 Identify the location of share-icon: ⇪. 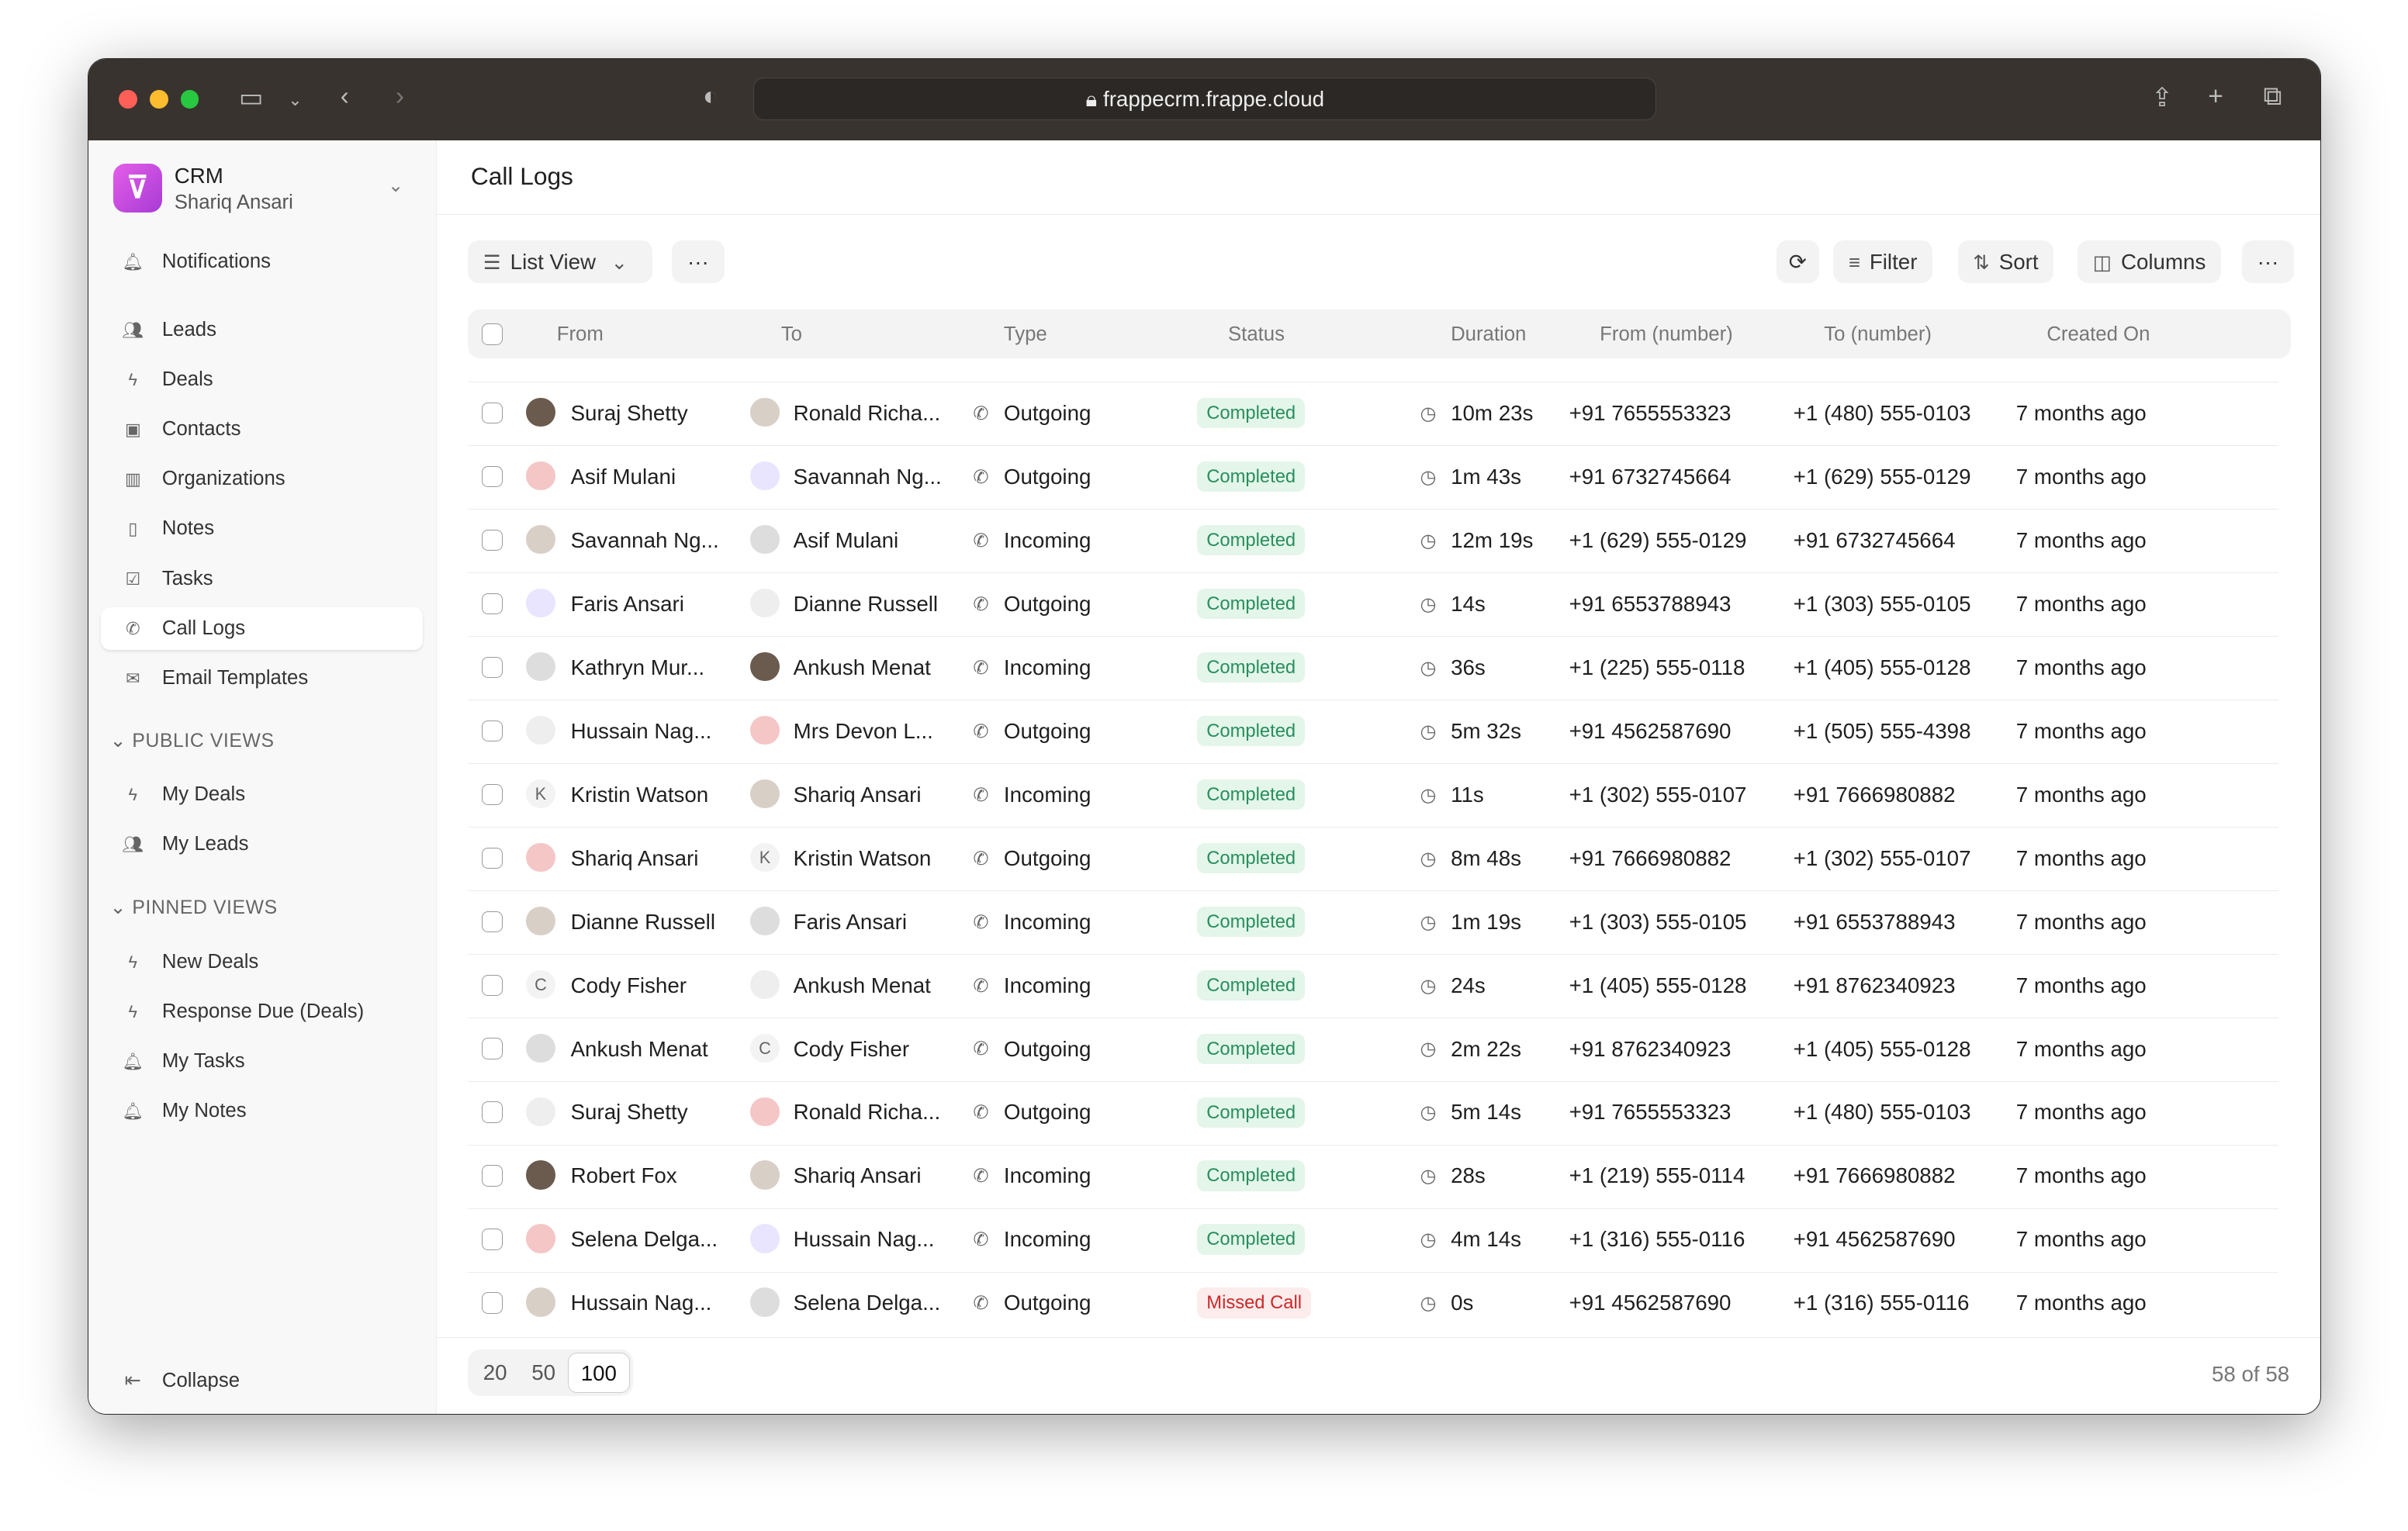
(2162, 97).